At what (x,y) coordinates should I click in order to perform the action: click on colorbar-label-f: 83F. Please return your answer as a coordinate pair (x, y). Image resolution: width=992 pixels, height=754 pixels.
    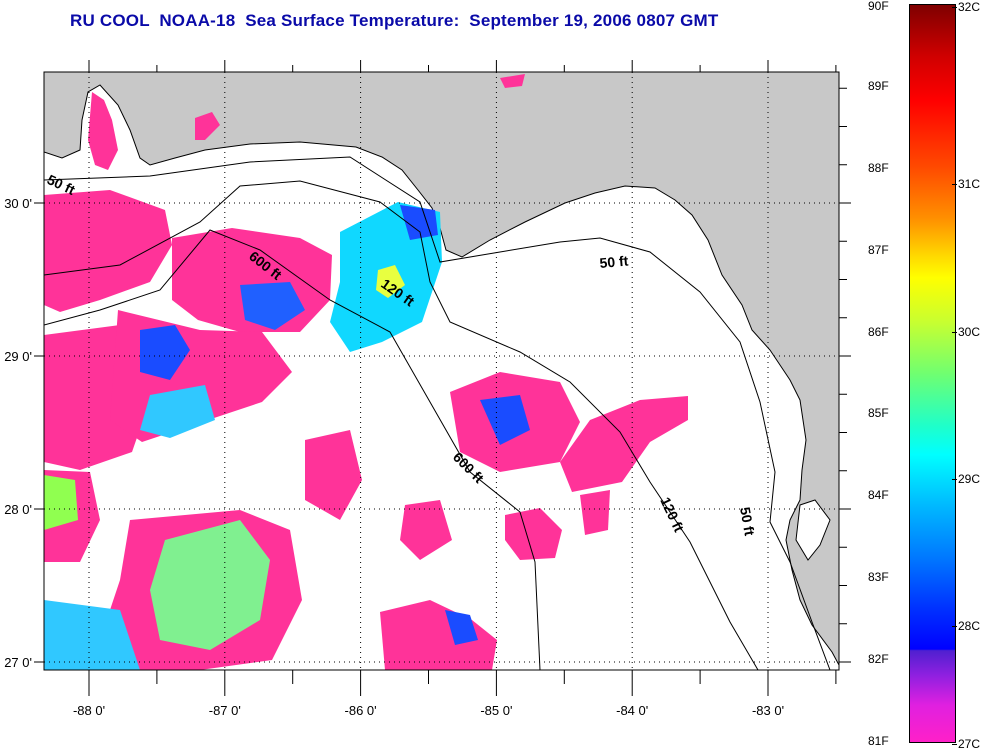
    Looking at the image, I should click on (878, 577).